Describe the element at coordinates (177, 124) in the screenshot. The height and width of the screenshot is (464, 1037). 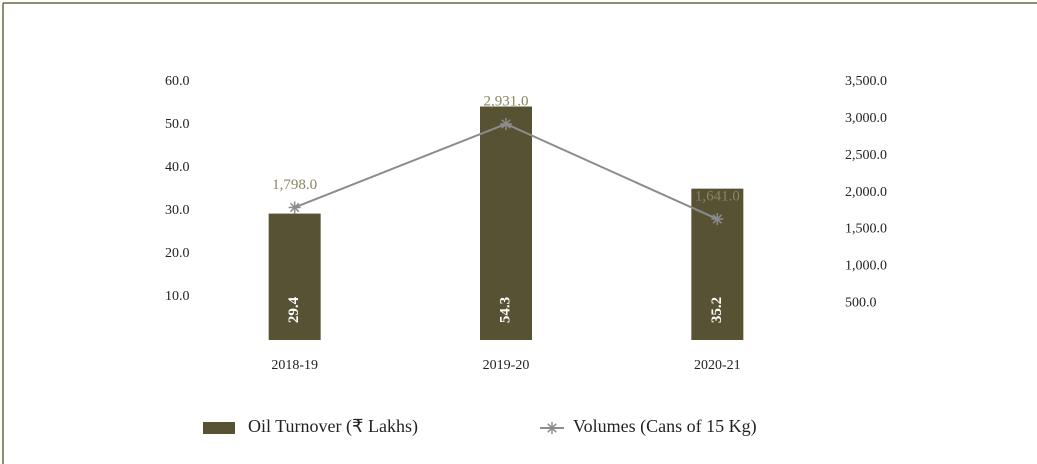
I see `y-tick-label: 50.0` at that location.